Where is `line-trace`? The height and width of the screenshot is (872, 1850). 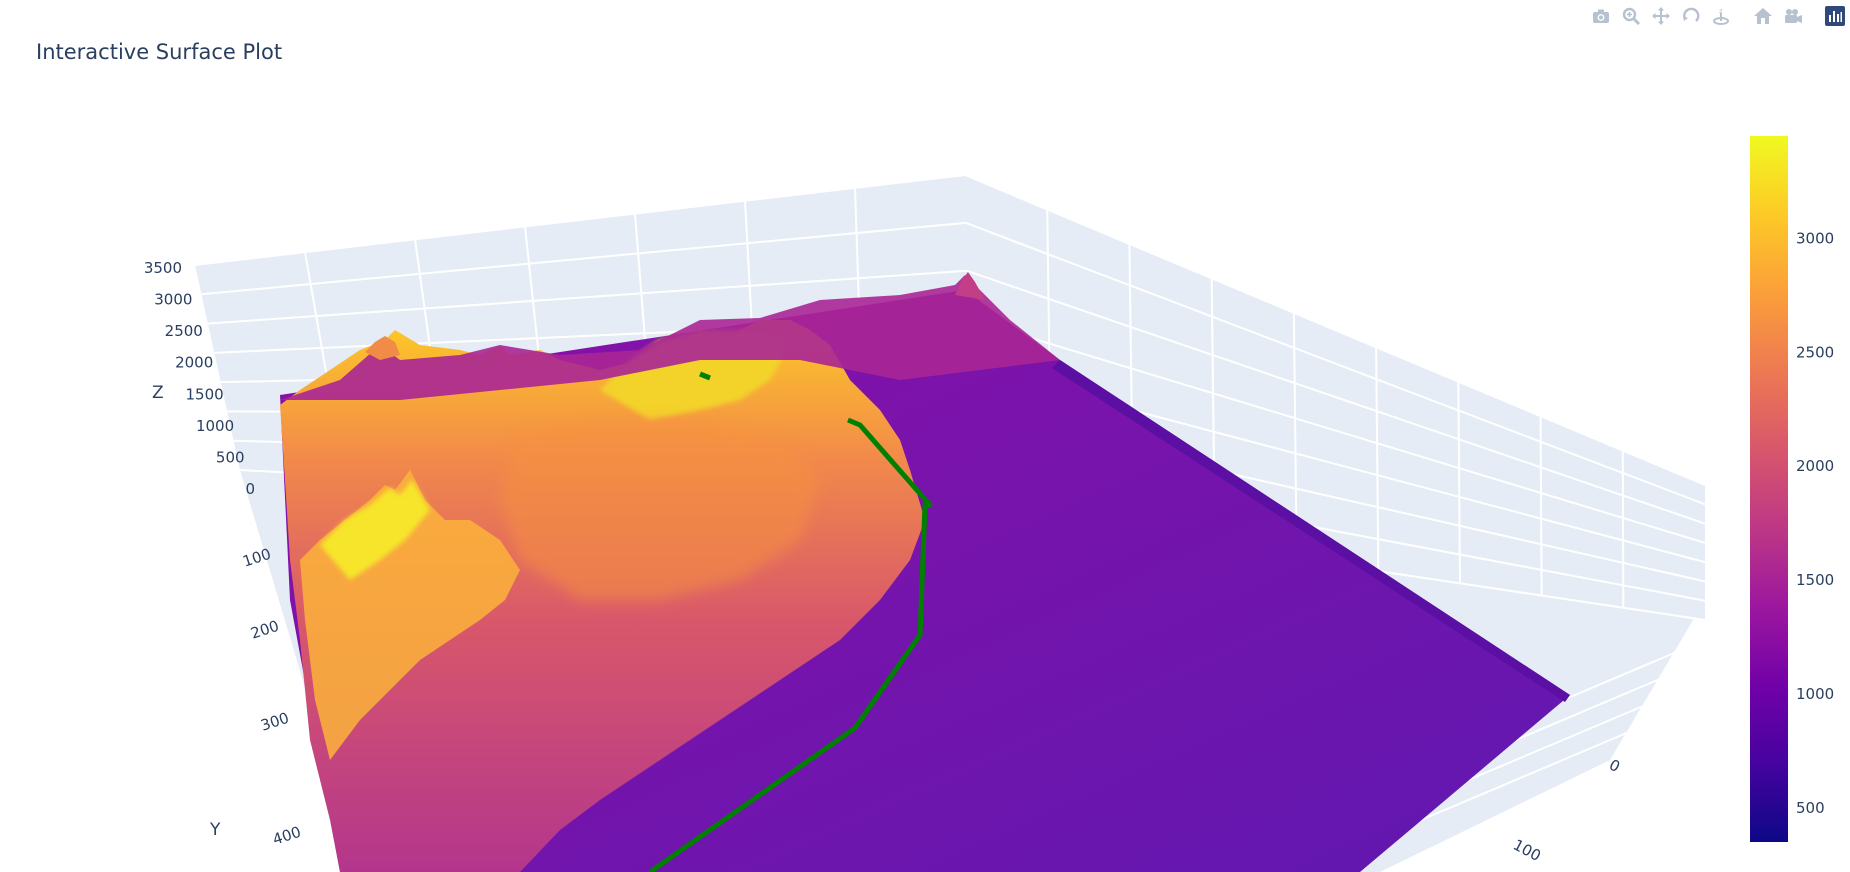
line-trace is located at coordinates (790, 644).